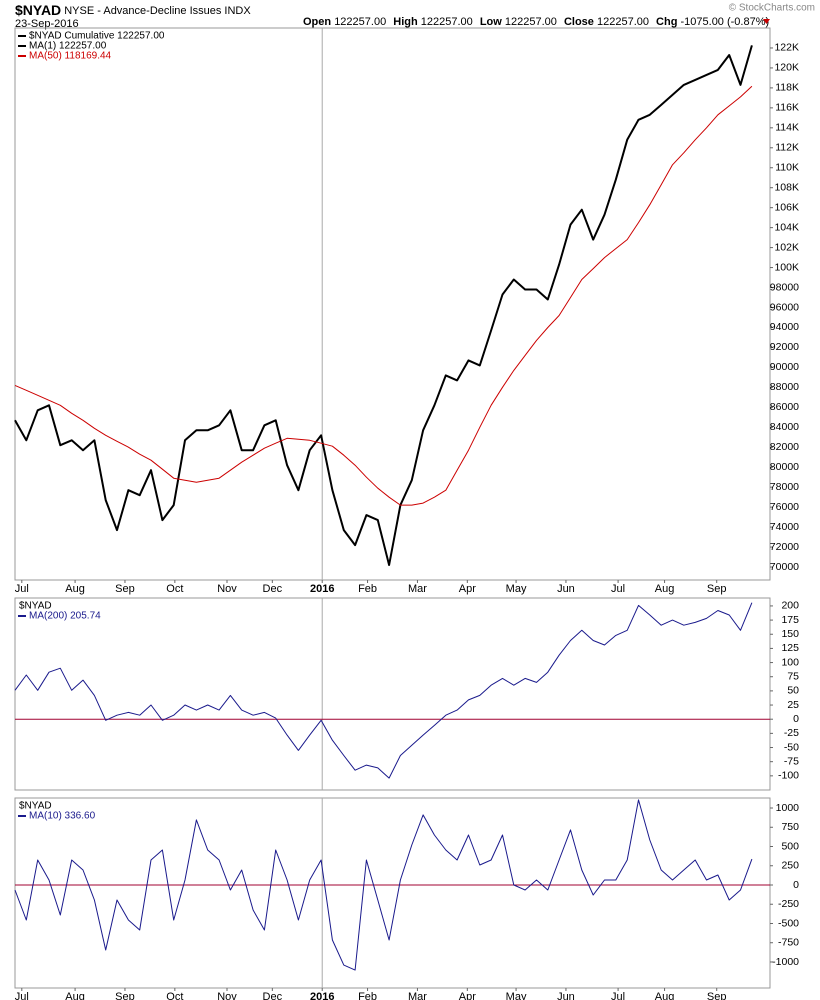  What do you see at coordinates (35, 606) in the screenshot?
I see `panel-label: $NYAD` at bounding box center [35, 606].